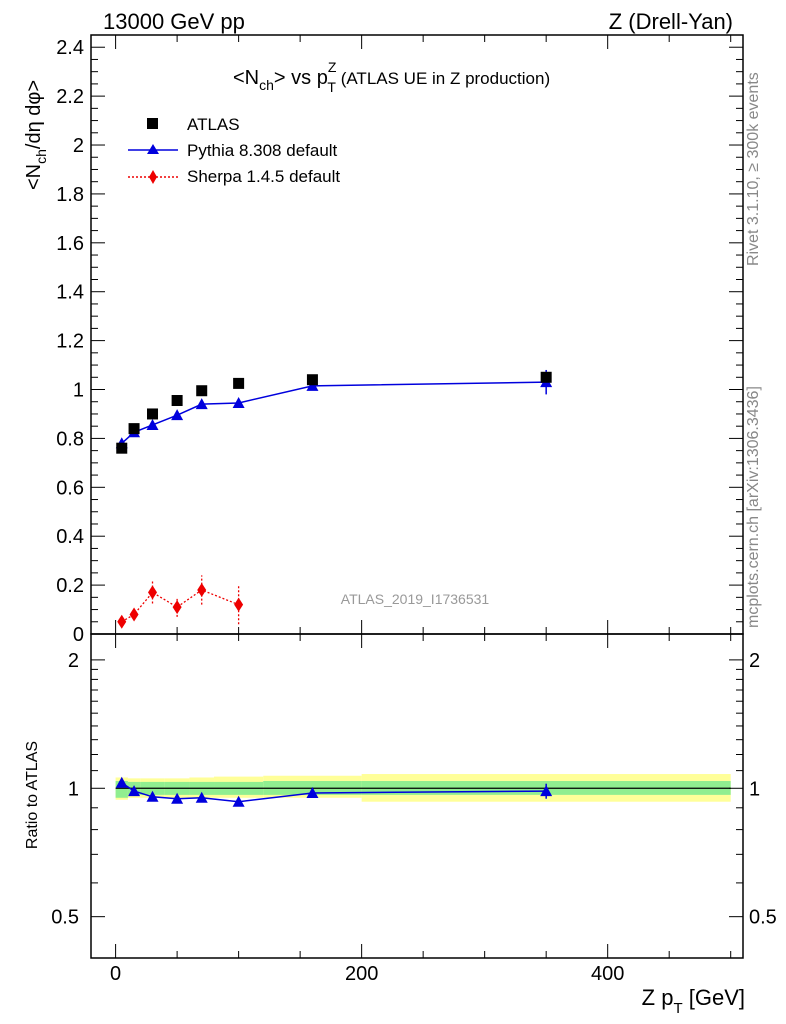  What do you see at coordinates (70, 293) in the screenshot?
I see `main-ytick-label: 1.4` at bounding box center [70, 293].